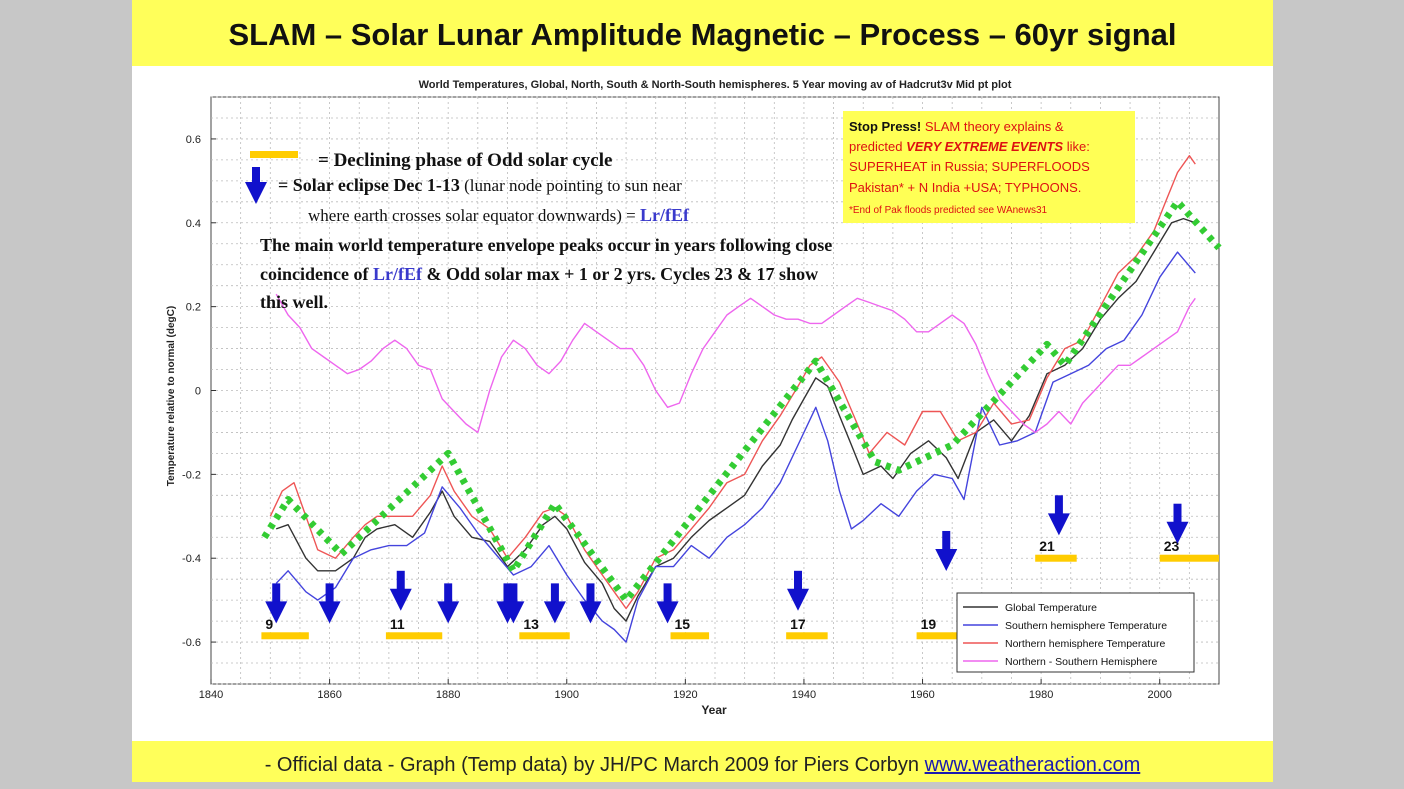  Describe the element at coordinates (969, 166) in the screenshot. I see `stop-press-line-3: SUPERHEAT in Russia; SUPERFLOODS` at that location.